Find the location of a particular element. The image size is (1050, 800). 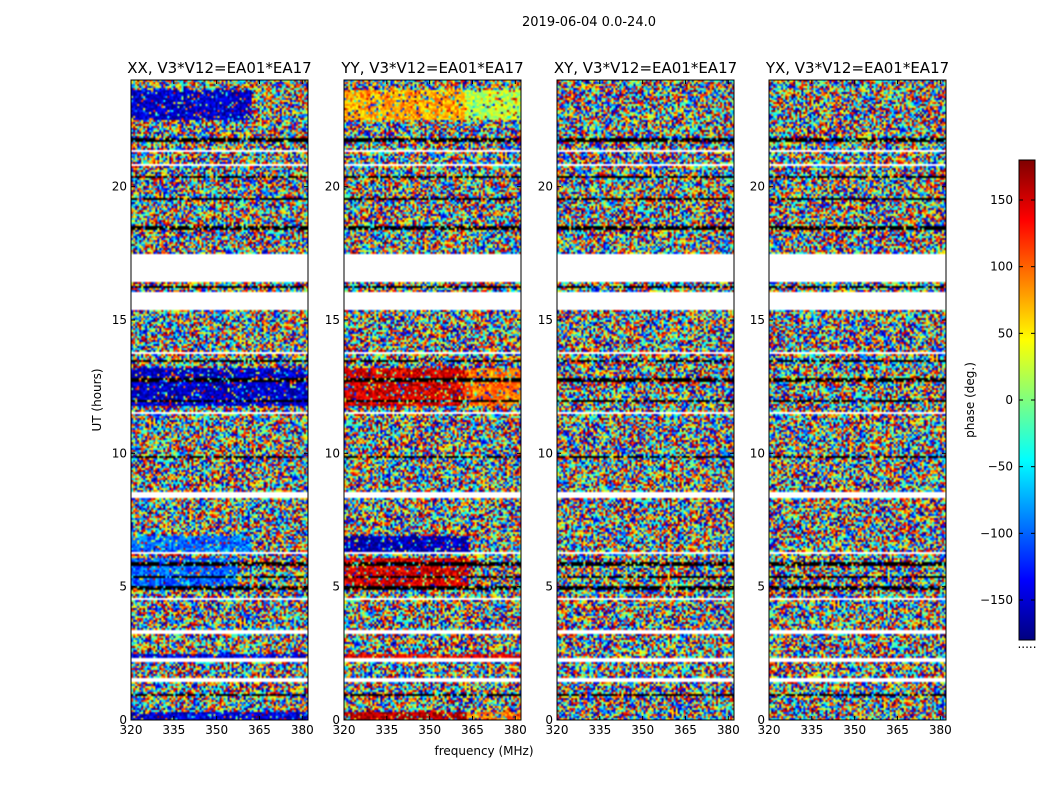

colorbar-tick-label: 150 is located at coordinates (1001, 200).